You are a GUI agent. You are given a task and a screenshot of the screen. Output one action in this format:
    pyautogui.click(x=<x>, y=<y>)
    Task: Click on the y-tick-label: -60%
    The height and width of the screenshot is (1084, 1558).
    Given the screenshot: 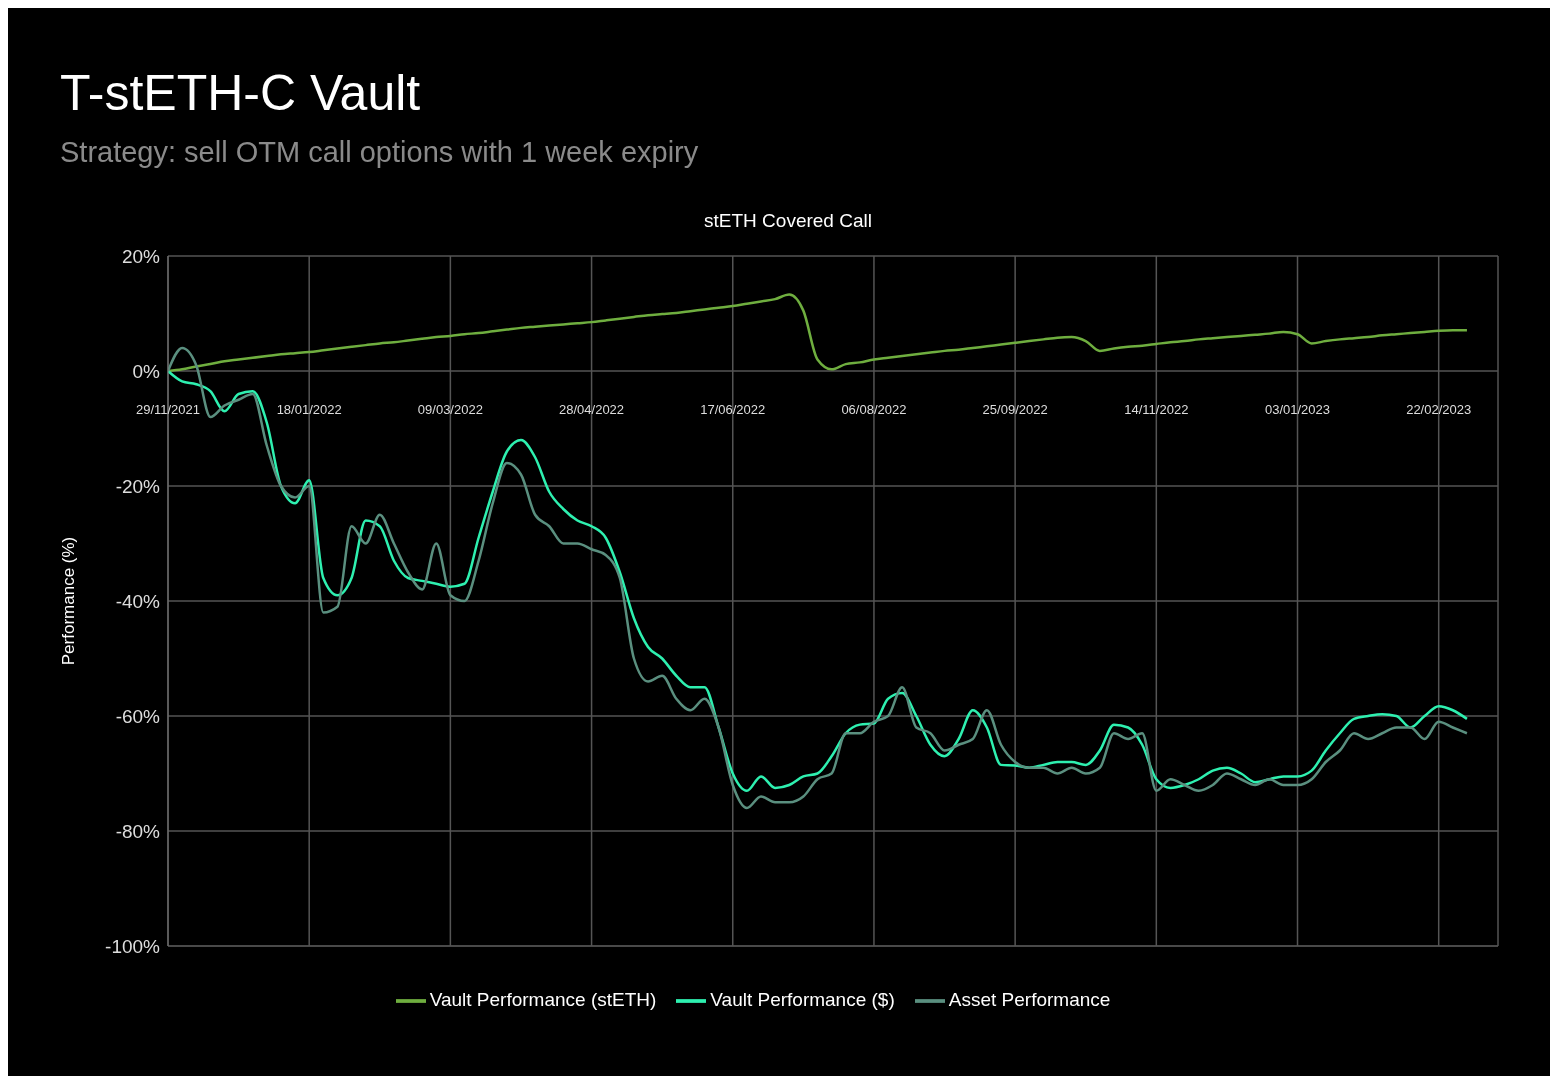 What is the action you would take?
    pyautogui.click(x=138, y=716)
    